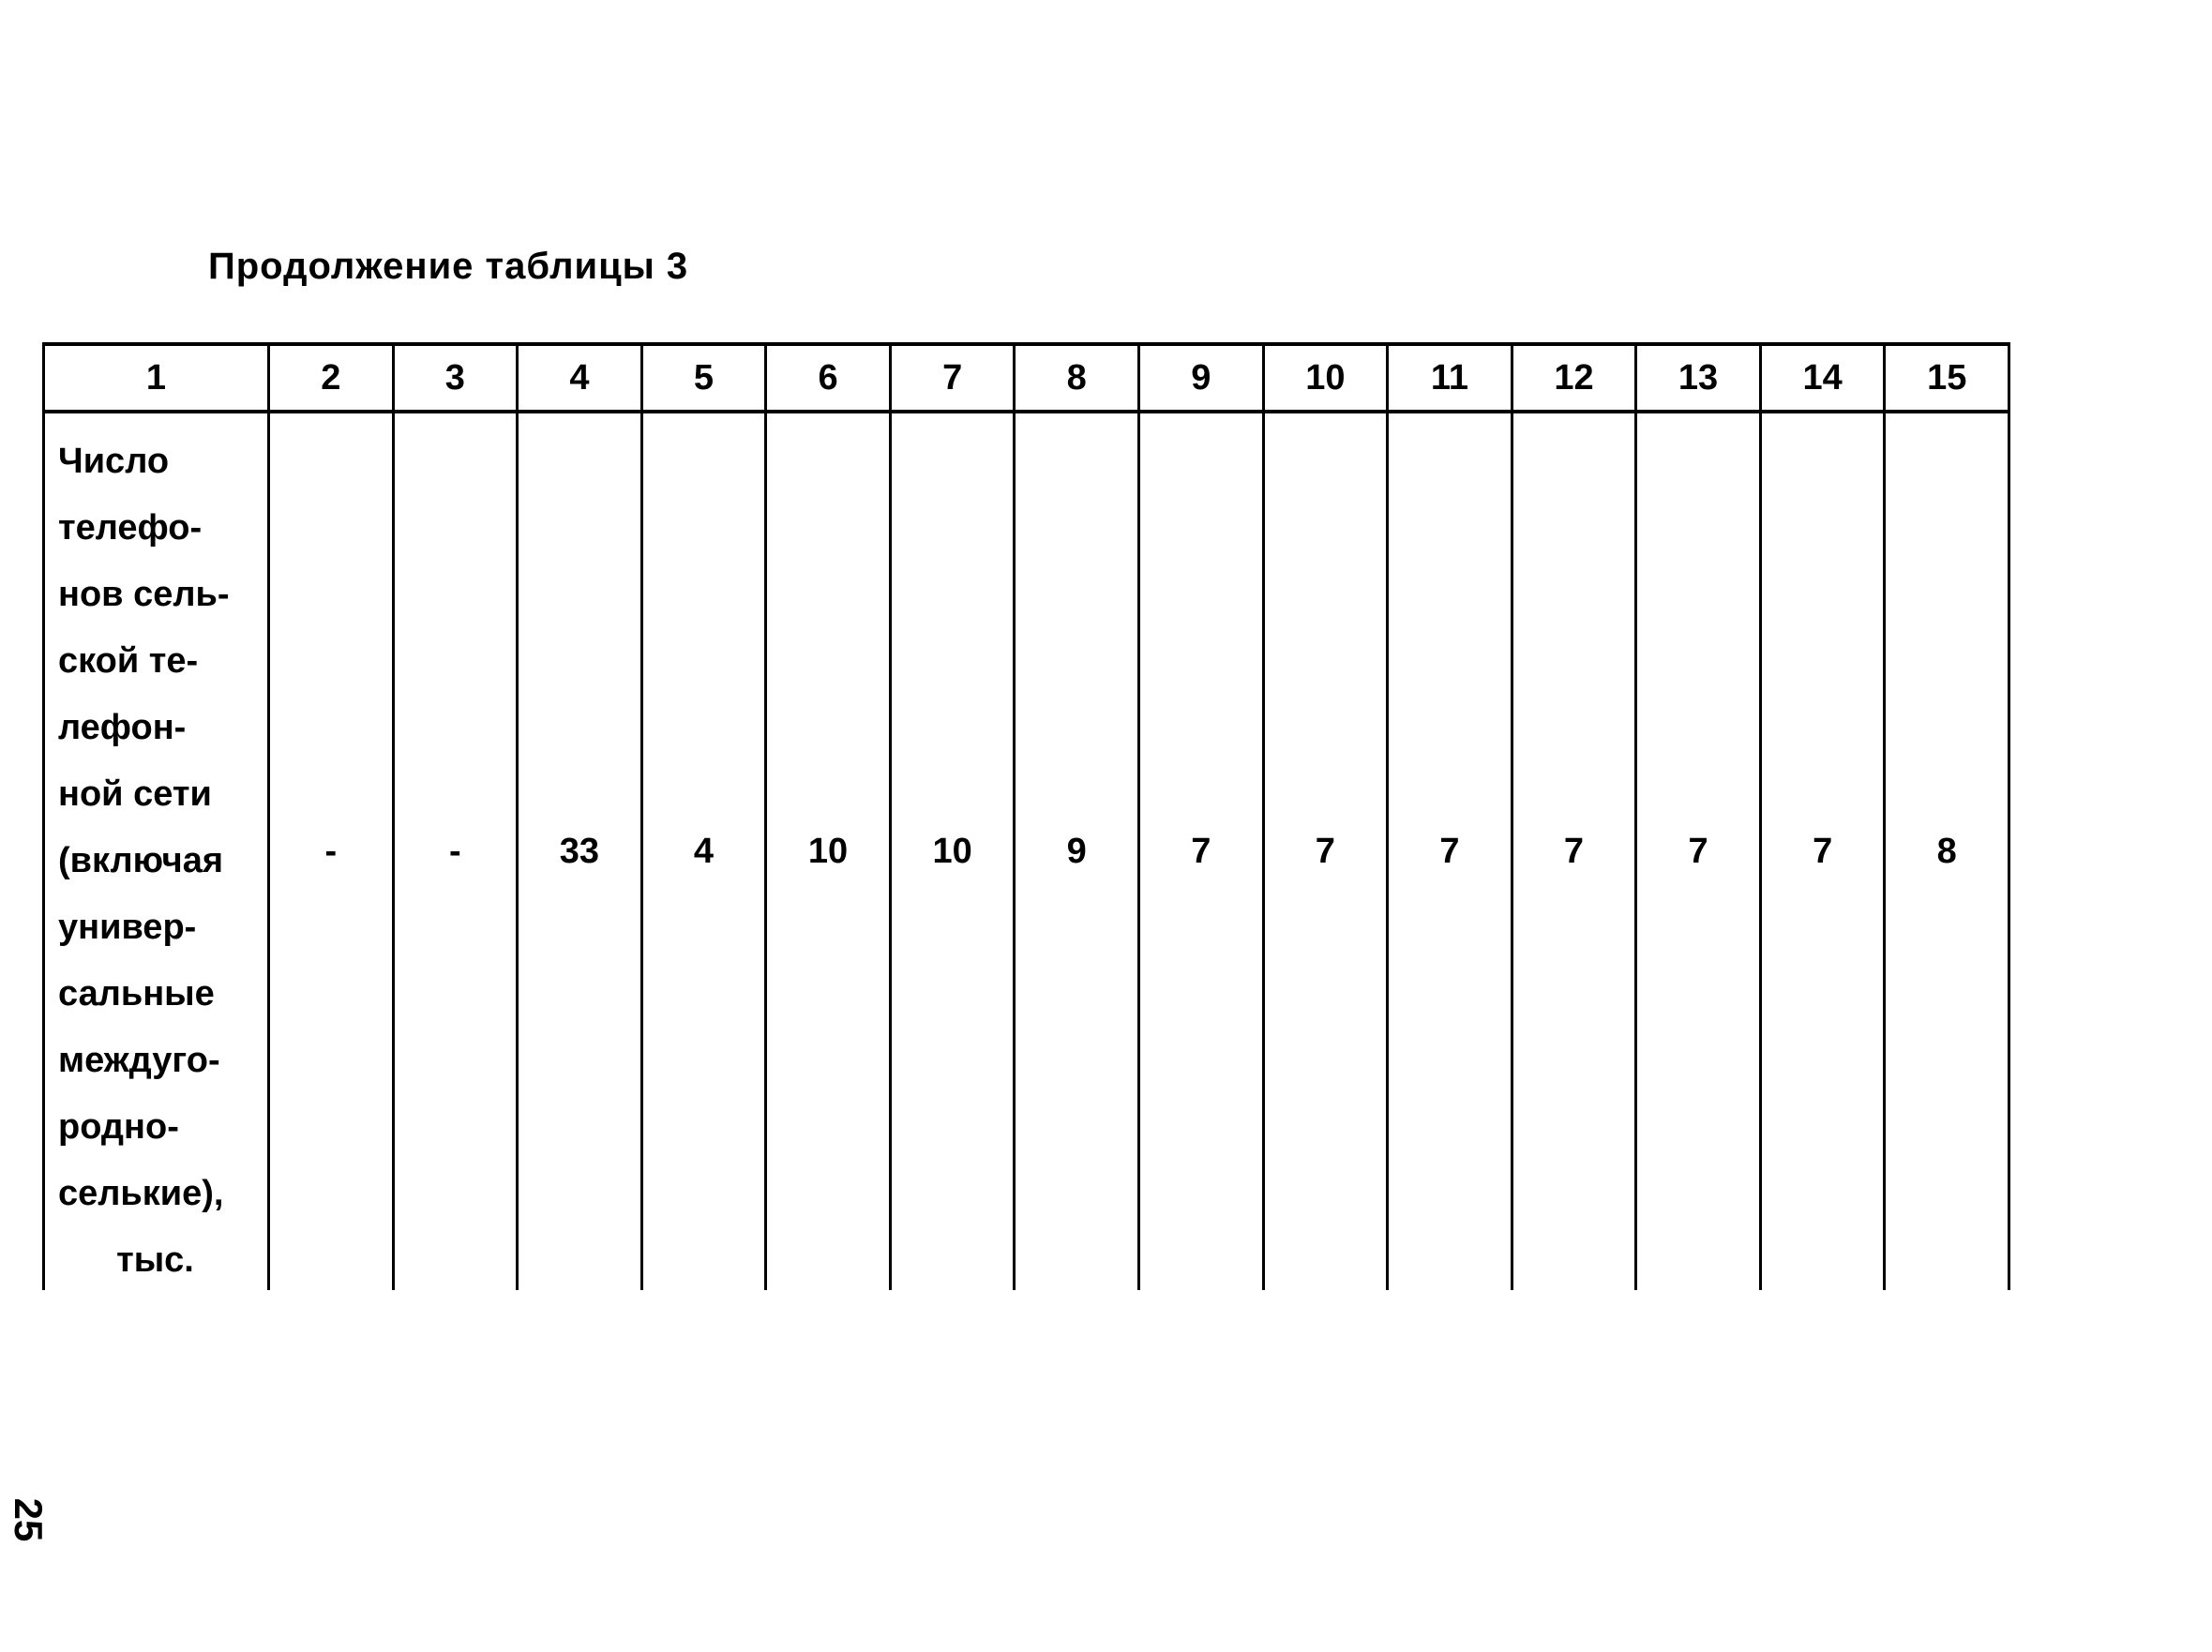 This screenshot has width=2212, height=1652. Describe the element at coordinates (457, 378) in the screenshot. I see `header-cell-3: 3` at that location.